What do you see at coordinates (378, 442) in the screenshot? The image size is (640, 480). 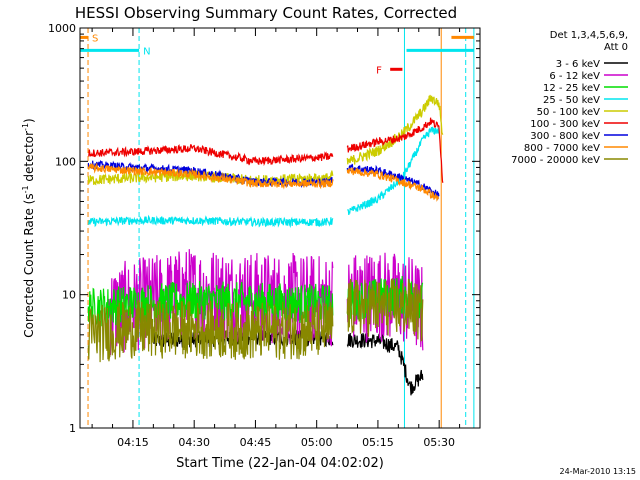 I see `x-tick-label: 05:15` at bounding box center [378, 442].